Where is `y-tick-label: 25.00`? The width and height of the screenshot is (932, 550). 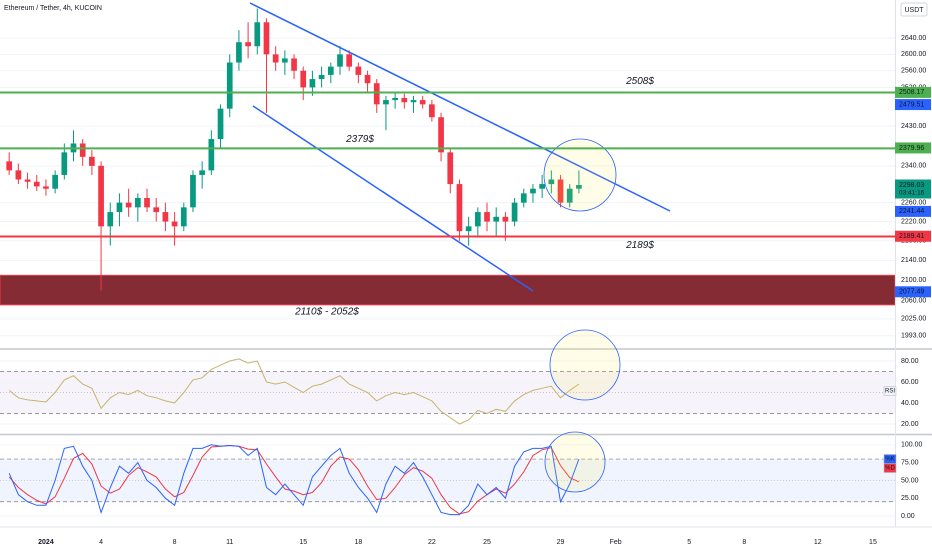 y-tick-label: 25.00 is located at coordinates (910, 498).